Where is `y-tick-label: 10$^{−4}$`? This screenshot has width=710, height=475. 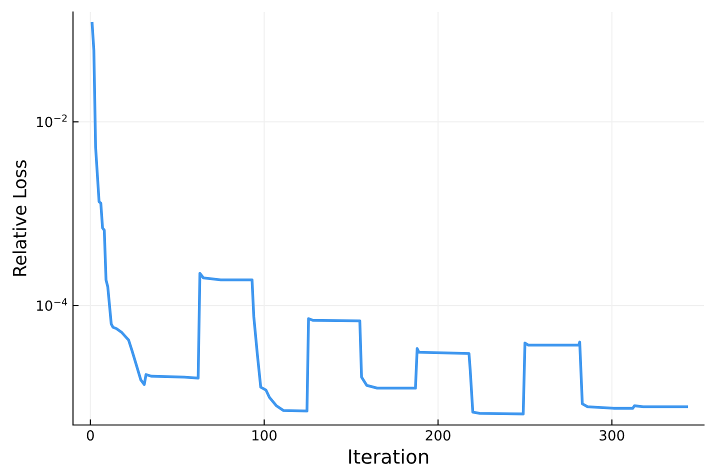
y-tick-label: 10$^{−4}$ is located at coordinates (52, 304).